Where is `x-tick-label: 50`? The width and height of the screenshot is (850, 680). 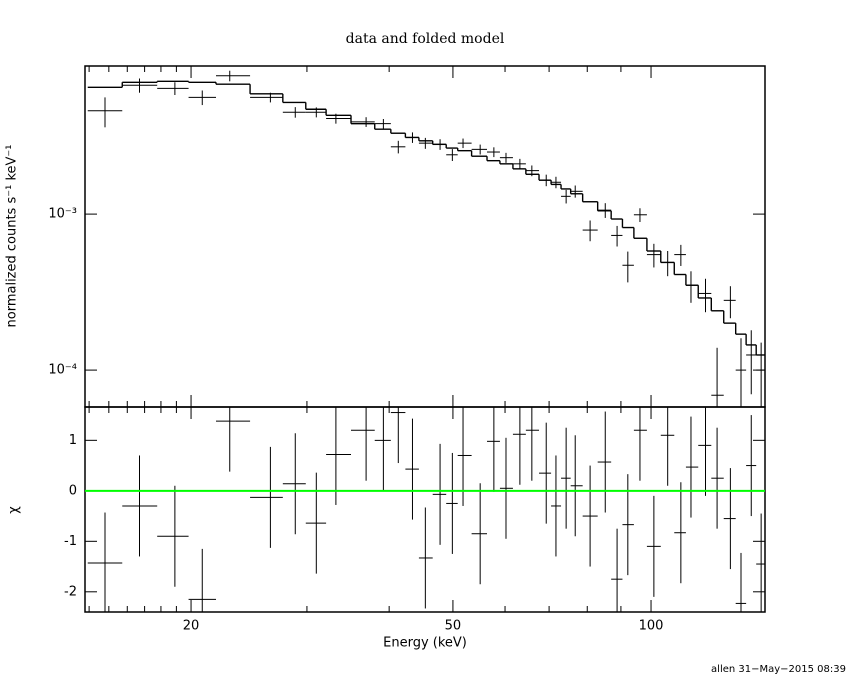 x-tick-label: 50 is located at coordinates (453, 626).